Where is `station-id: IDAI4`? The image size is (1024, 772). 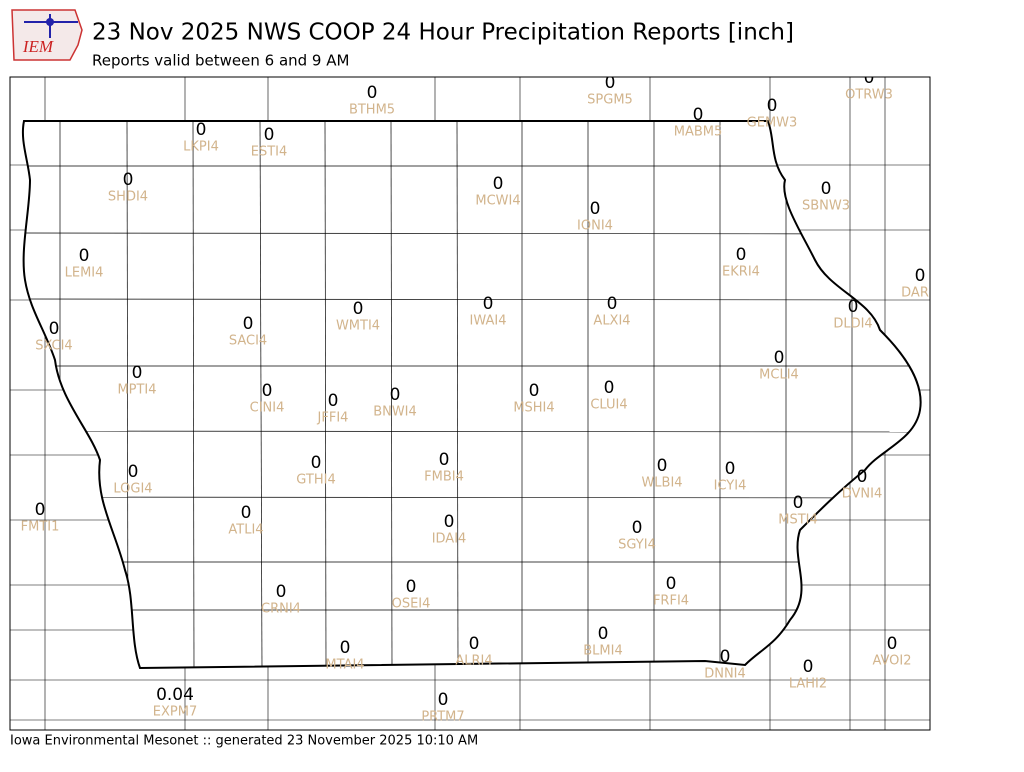
station-id: IDAI4 is located at coordinates (449, 539).